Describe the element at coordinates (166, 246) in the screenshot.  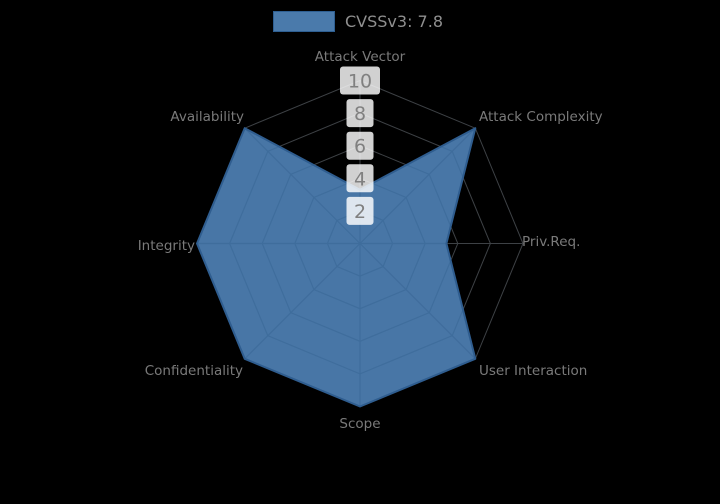
I see `axis-label-integrity: Integrity` at that location.